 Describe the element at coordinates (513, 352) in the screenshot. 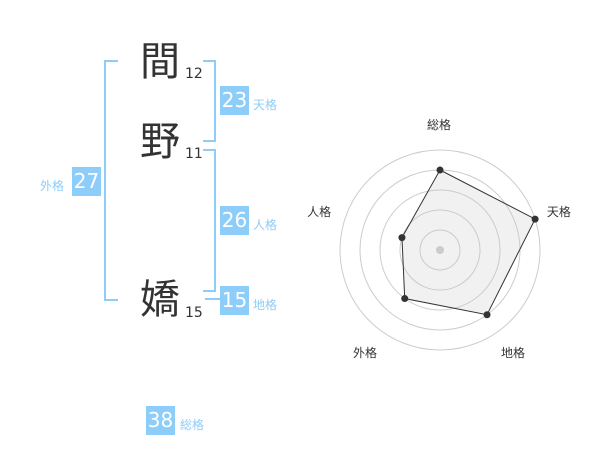

I see `radar-axis-label: 地格` at that location.